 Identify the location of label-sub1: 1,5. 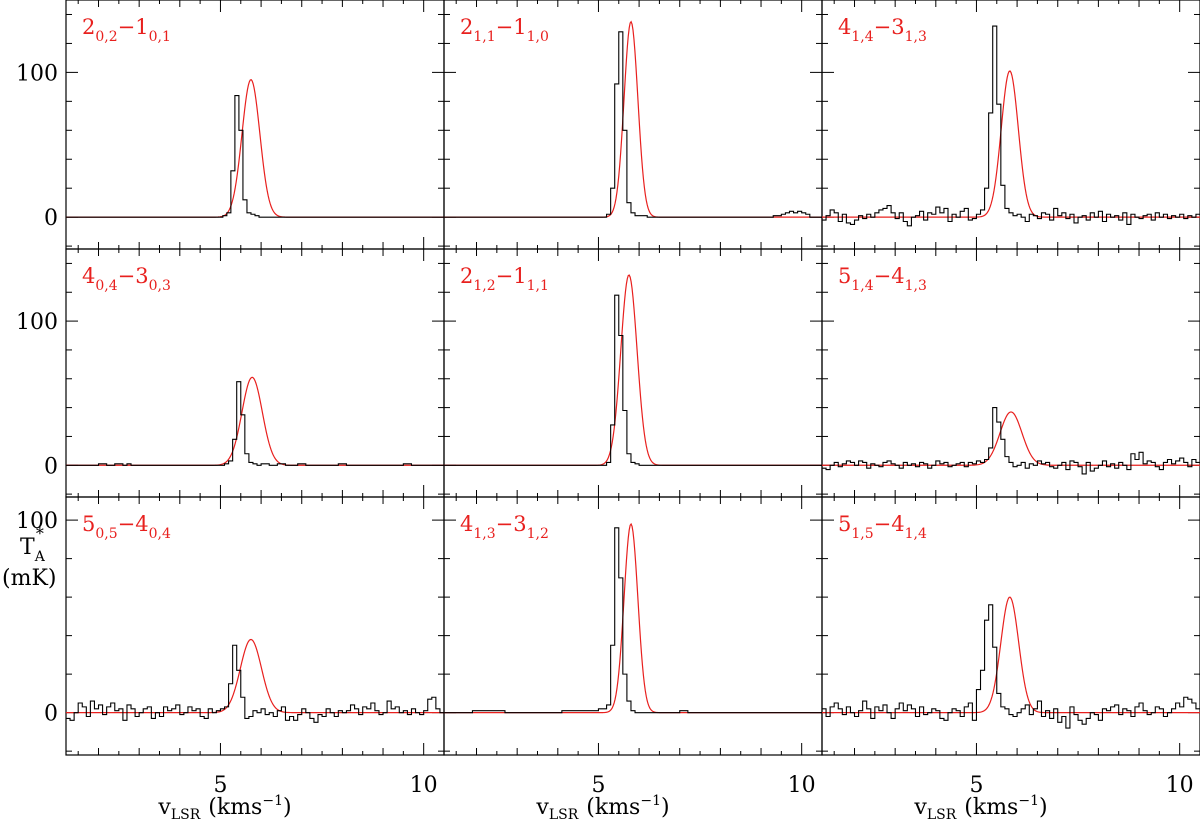
(862, 534).